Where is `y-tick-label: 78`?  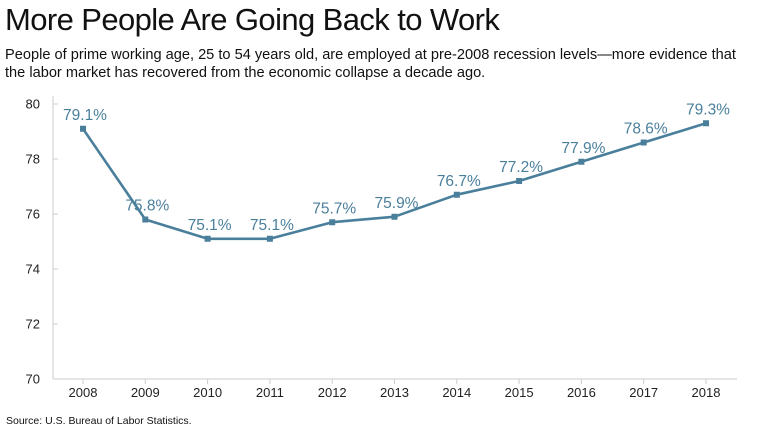 y-tick-label: 78 is located at coordinates (33, 159).